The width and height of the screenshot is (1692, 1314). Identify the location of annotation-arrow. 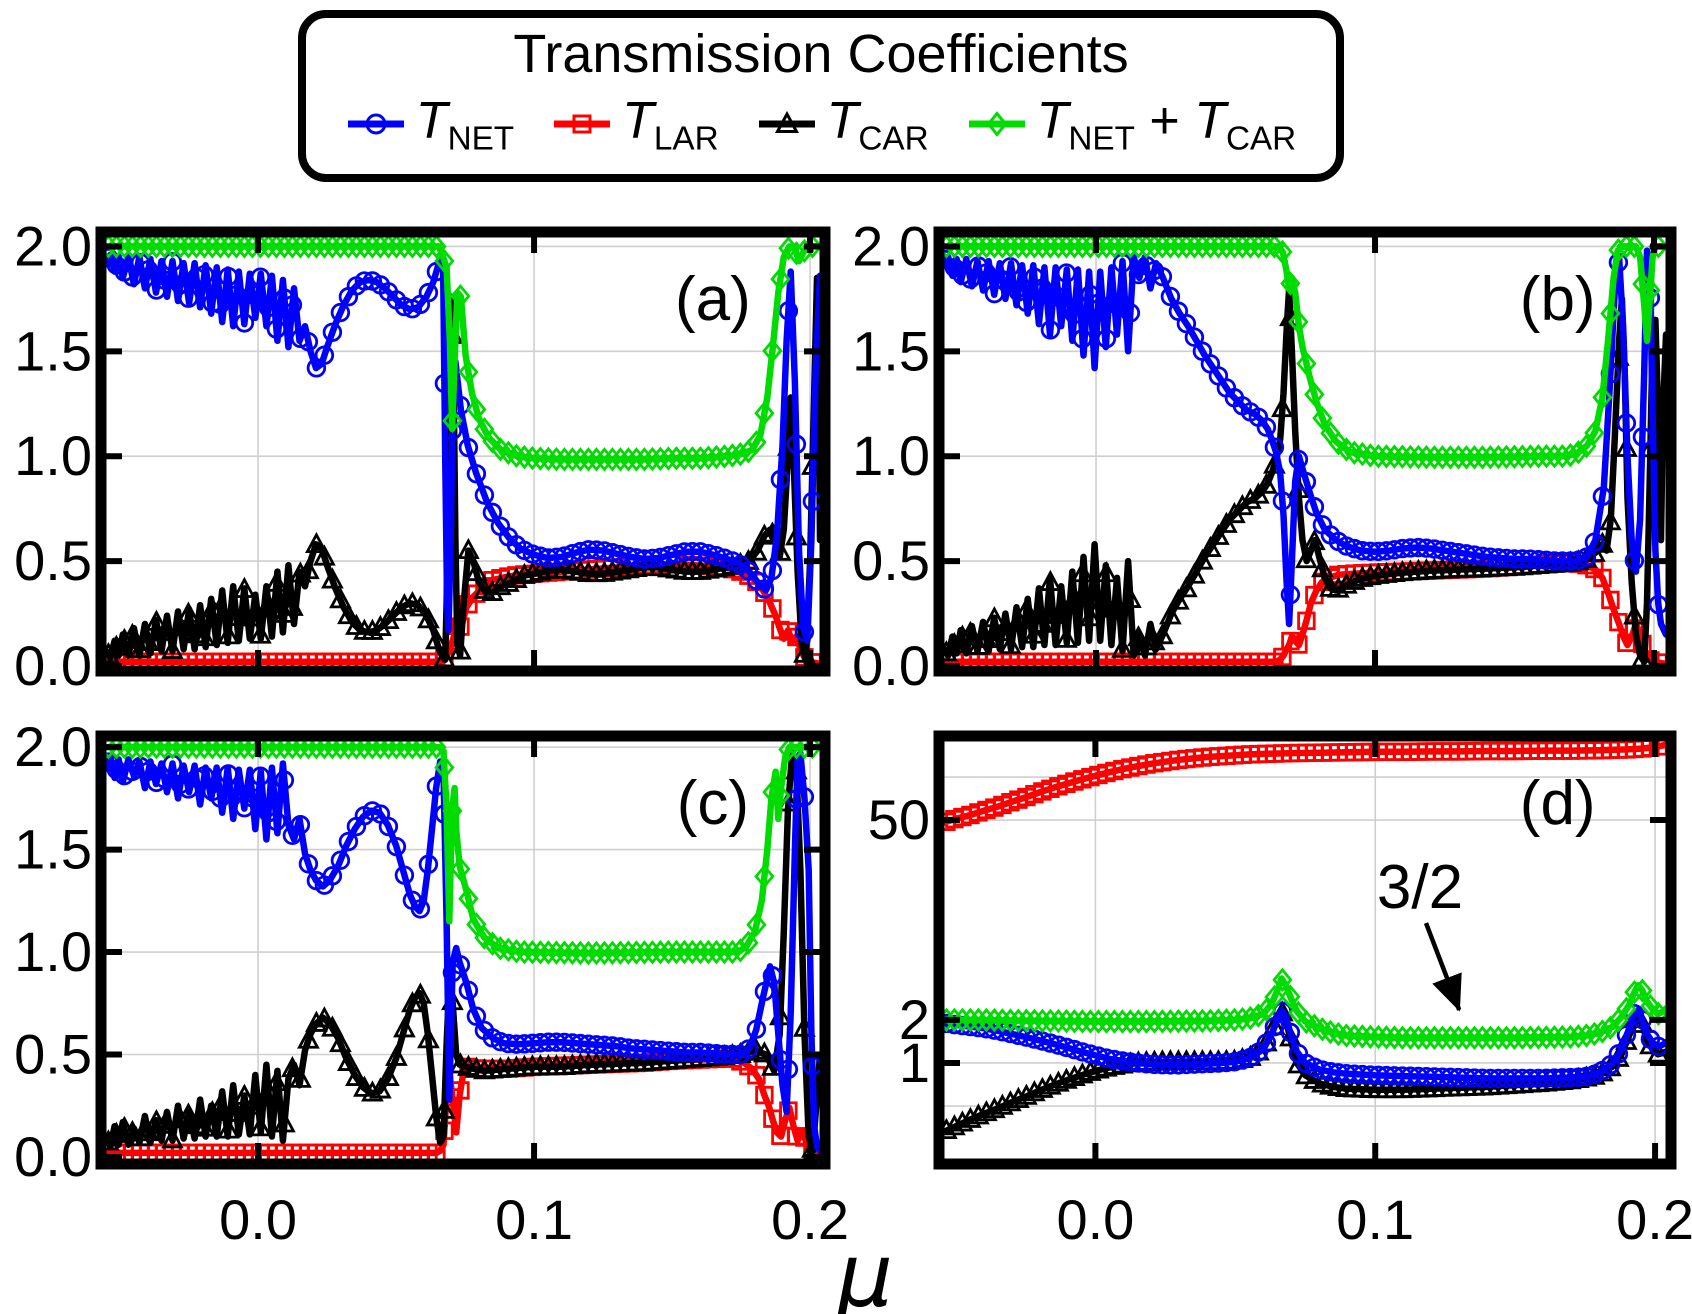
(1442, 967).